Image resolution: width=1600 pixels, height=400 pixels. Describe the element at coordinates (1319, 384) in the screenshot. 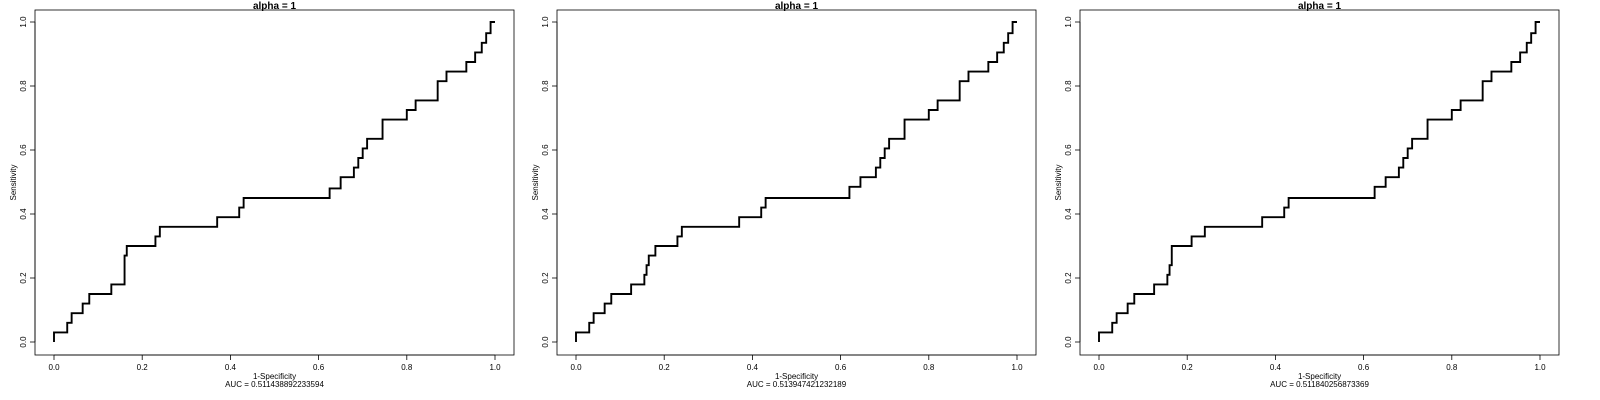

I see `auc-label: AUC = 0.511840256873369` at that location.